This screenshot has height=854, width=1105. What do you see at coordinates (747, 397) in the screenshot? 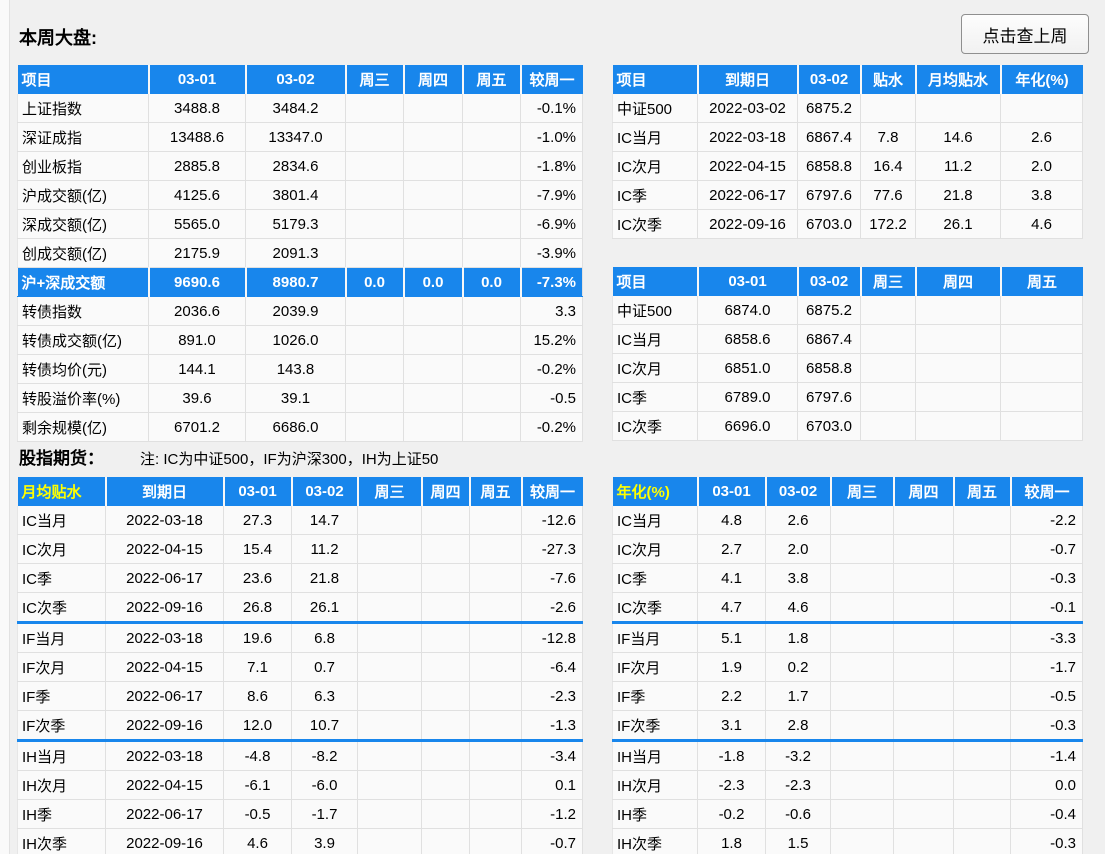
I see `table-cell: 6789.0` at bounding box center [747, 397].